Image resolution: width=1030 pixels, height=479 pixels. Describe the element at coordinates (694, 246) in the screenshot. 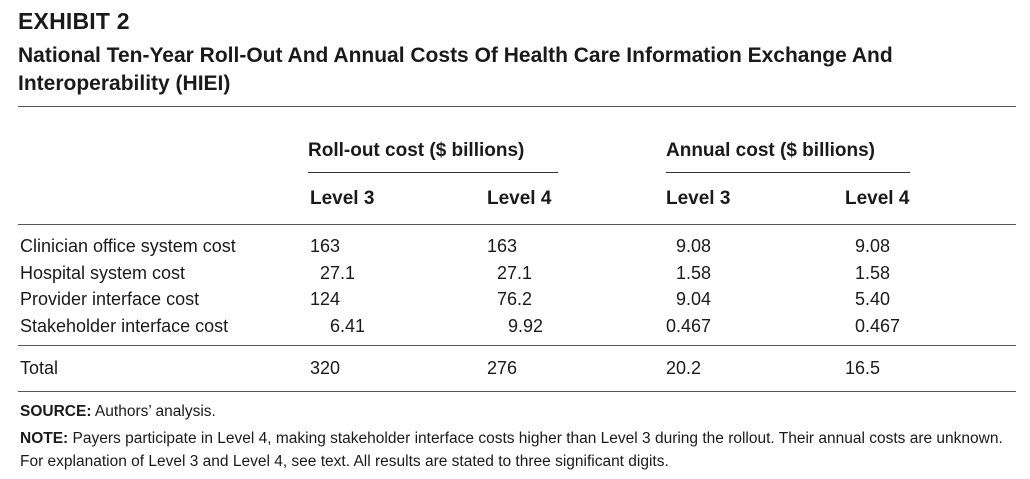

I see `cell-clinician-annual-l3: 9.08` at that location.